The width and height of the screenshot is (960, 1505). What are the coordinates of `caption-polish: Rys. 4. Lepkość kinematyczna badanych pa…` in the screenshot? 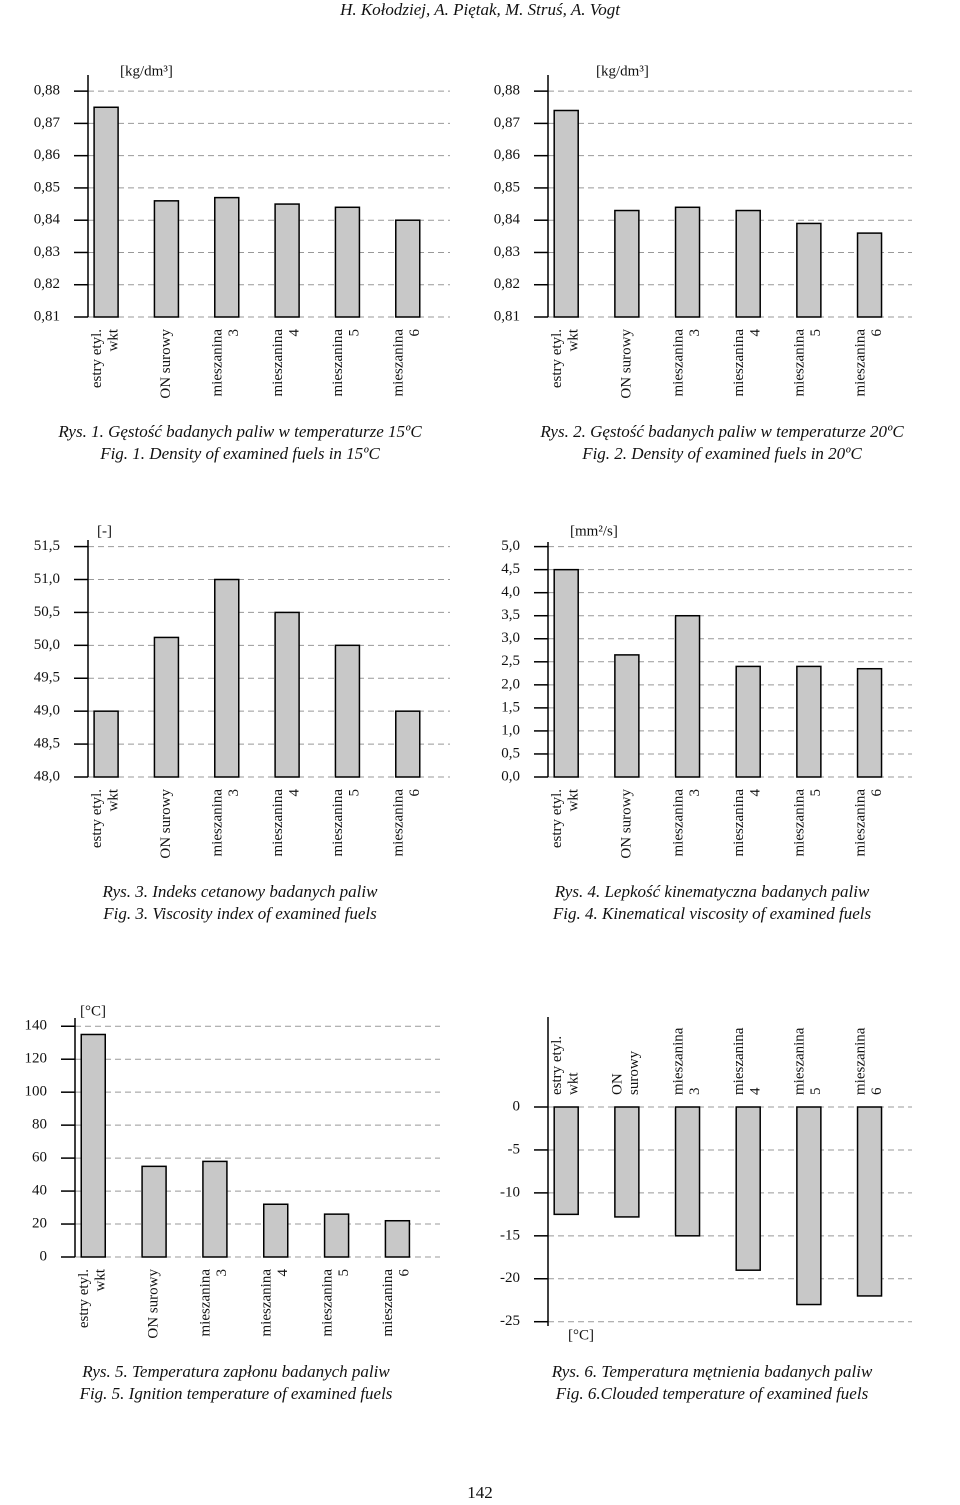 It's located at (712, 891).